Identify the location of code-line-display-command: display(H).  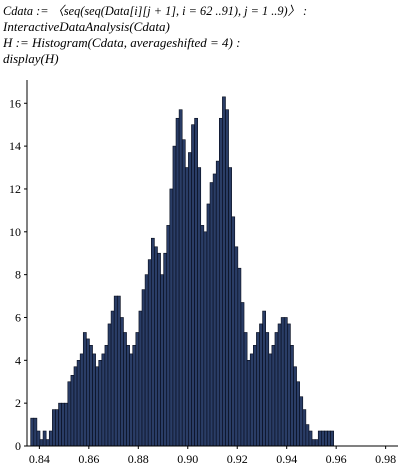
(31, 58).